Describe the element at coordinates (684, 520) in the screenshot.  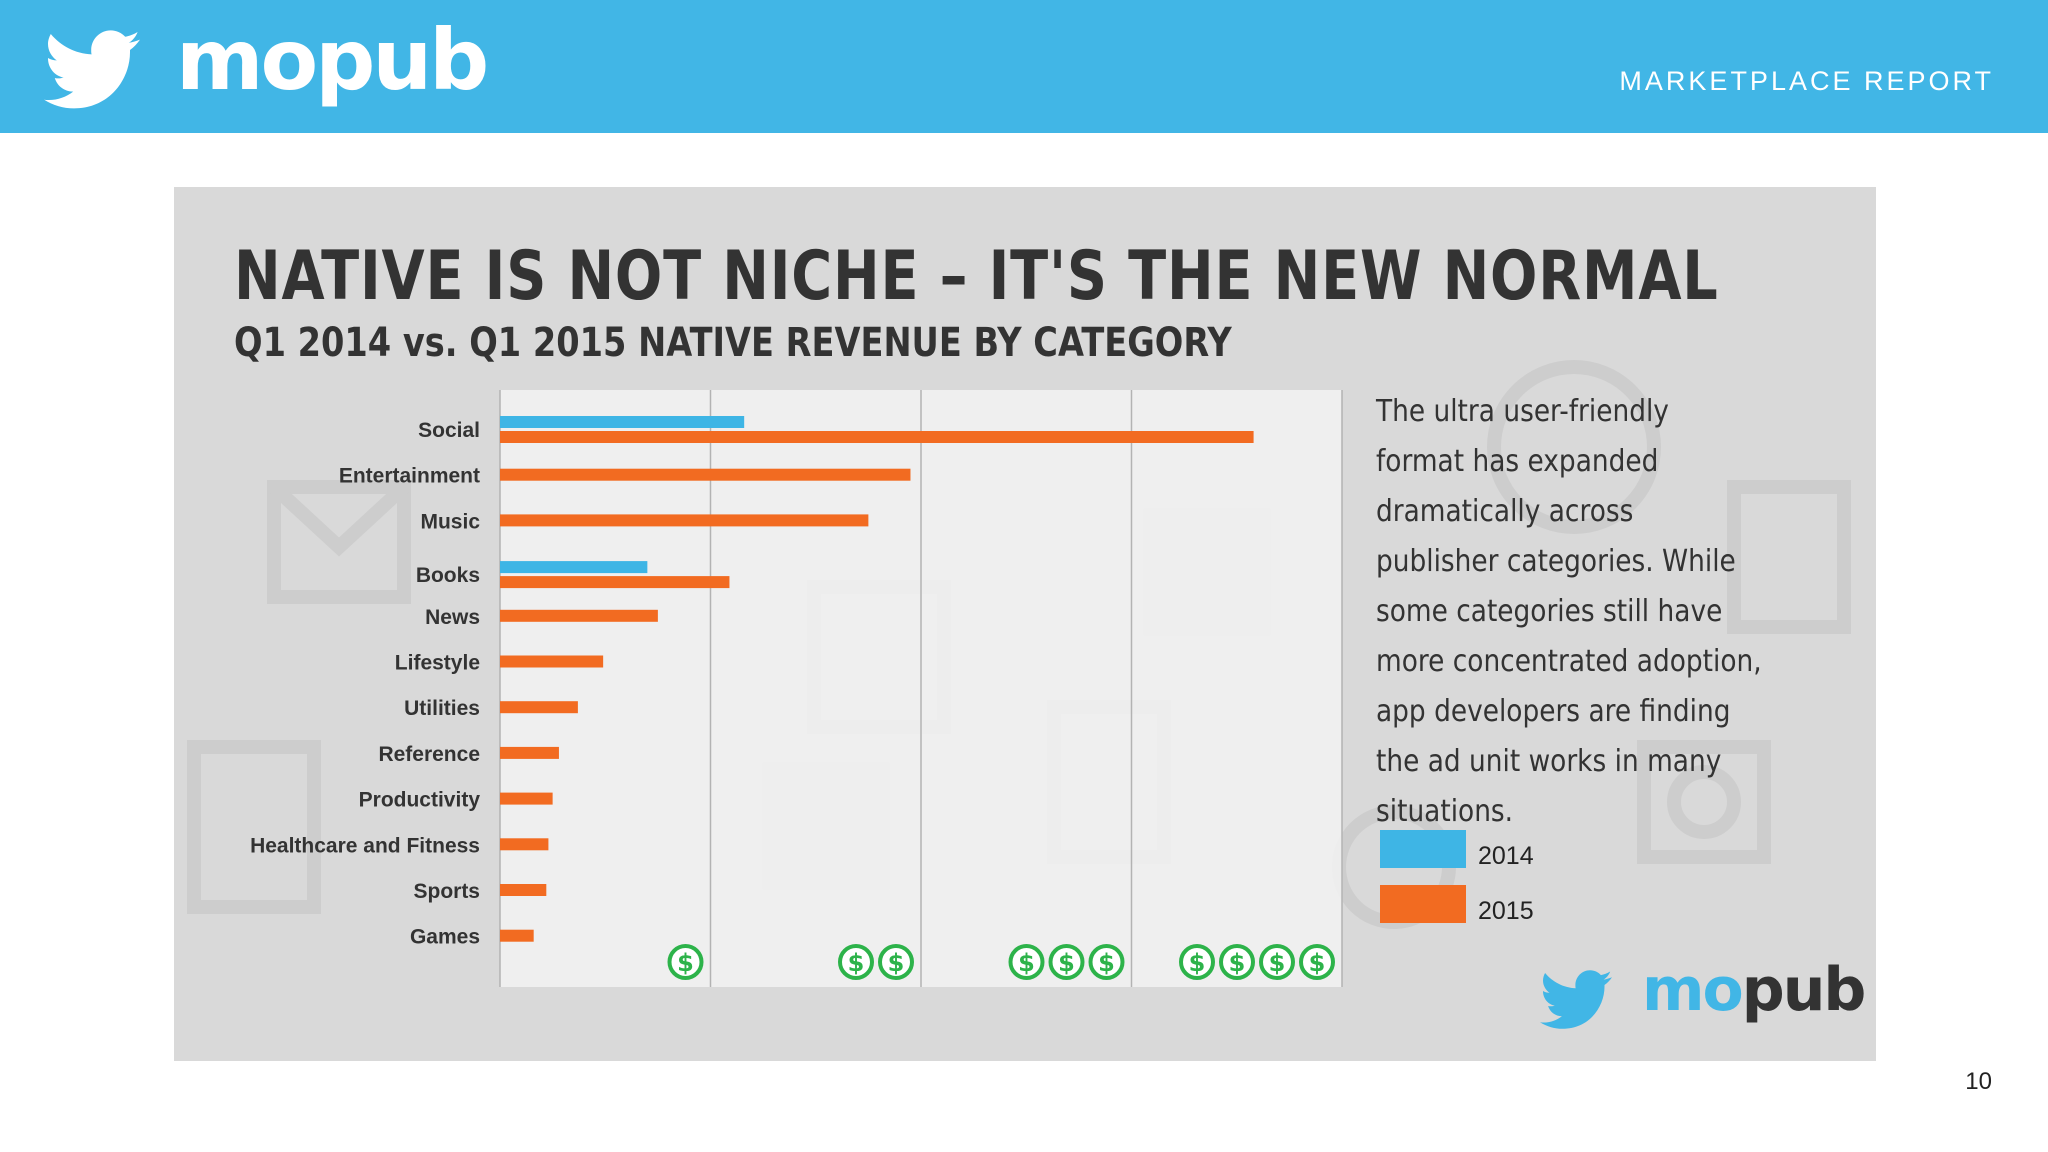
I see `bar-2015-music` at that location.